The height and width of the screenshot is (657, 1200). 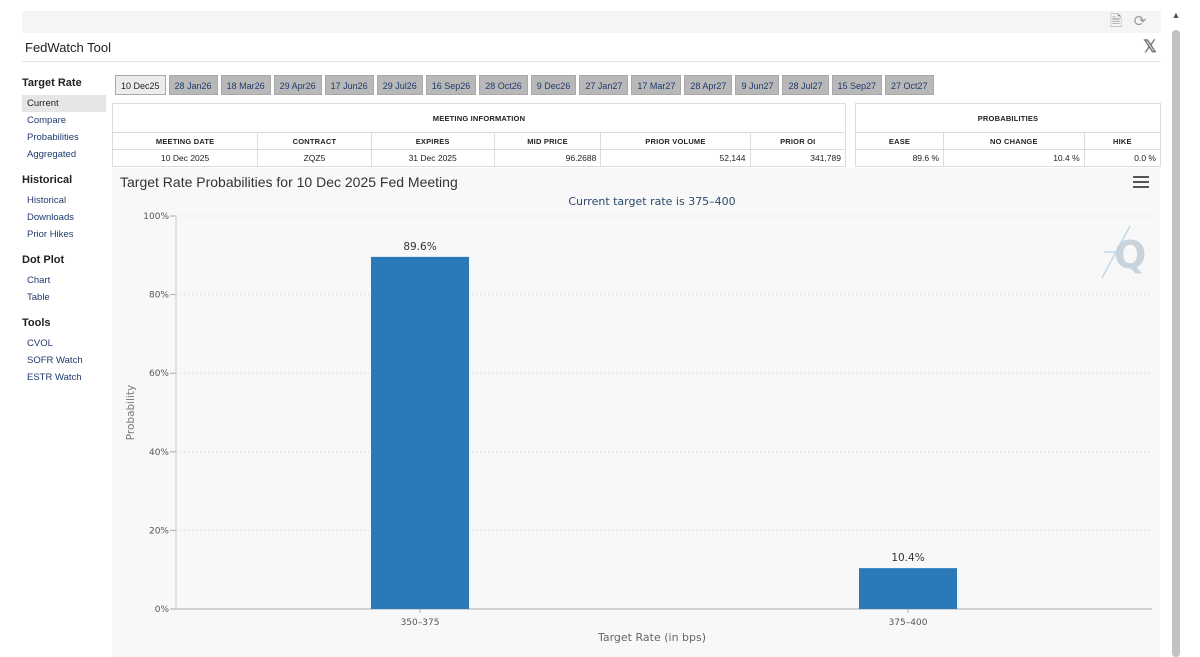 I want to click on meeting-header-cell: MID PRICE, so click(x=547, y=141).